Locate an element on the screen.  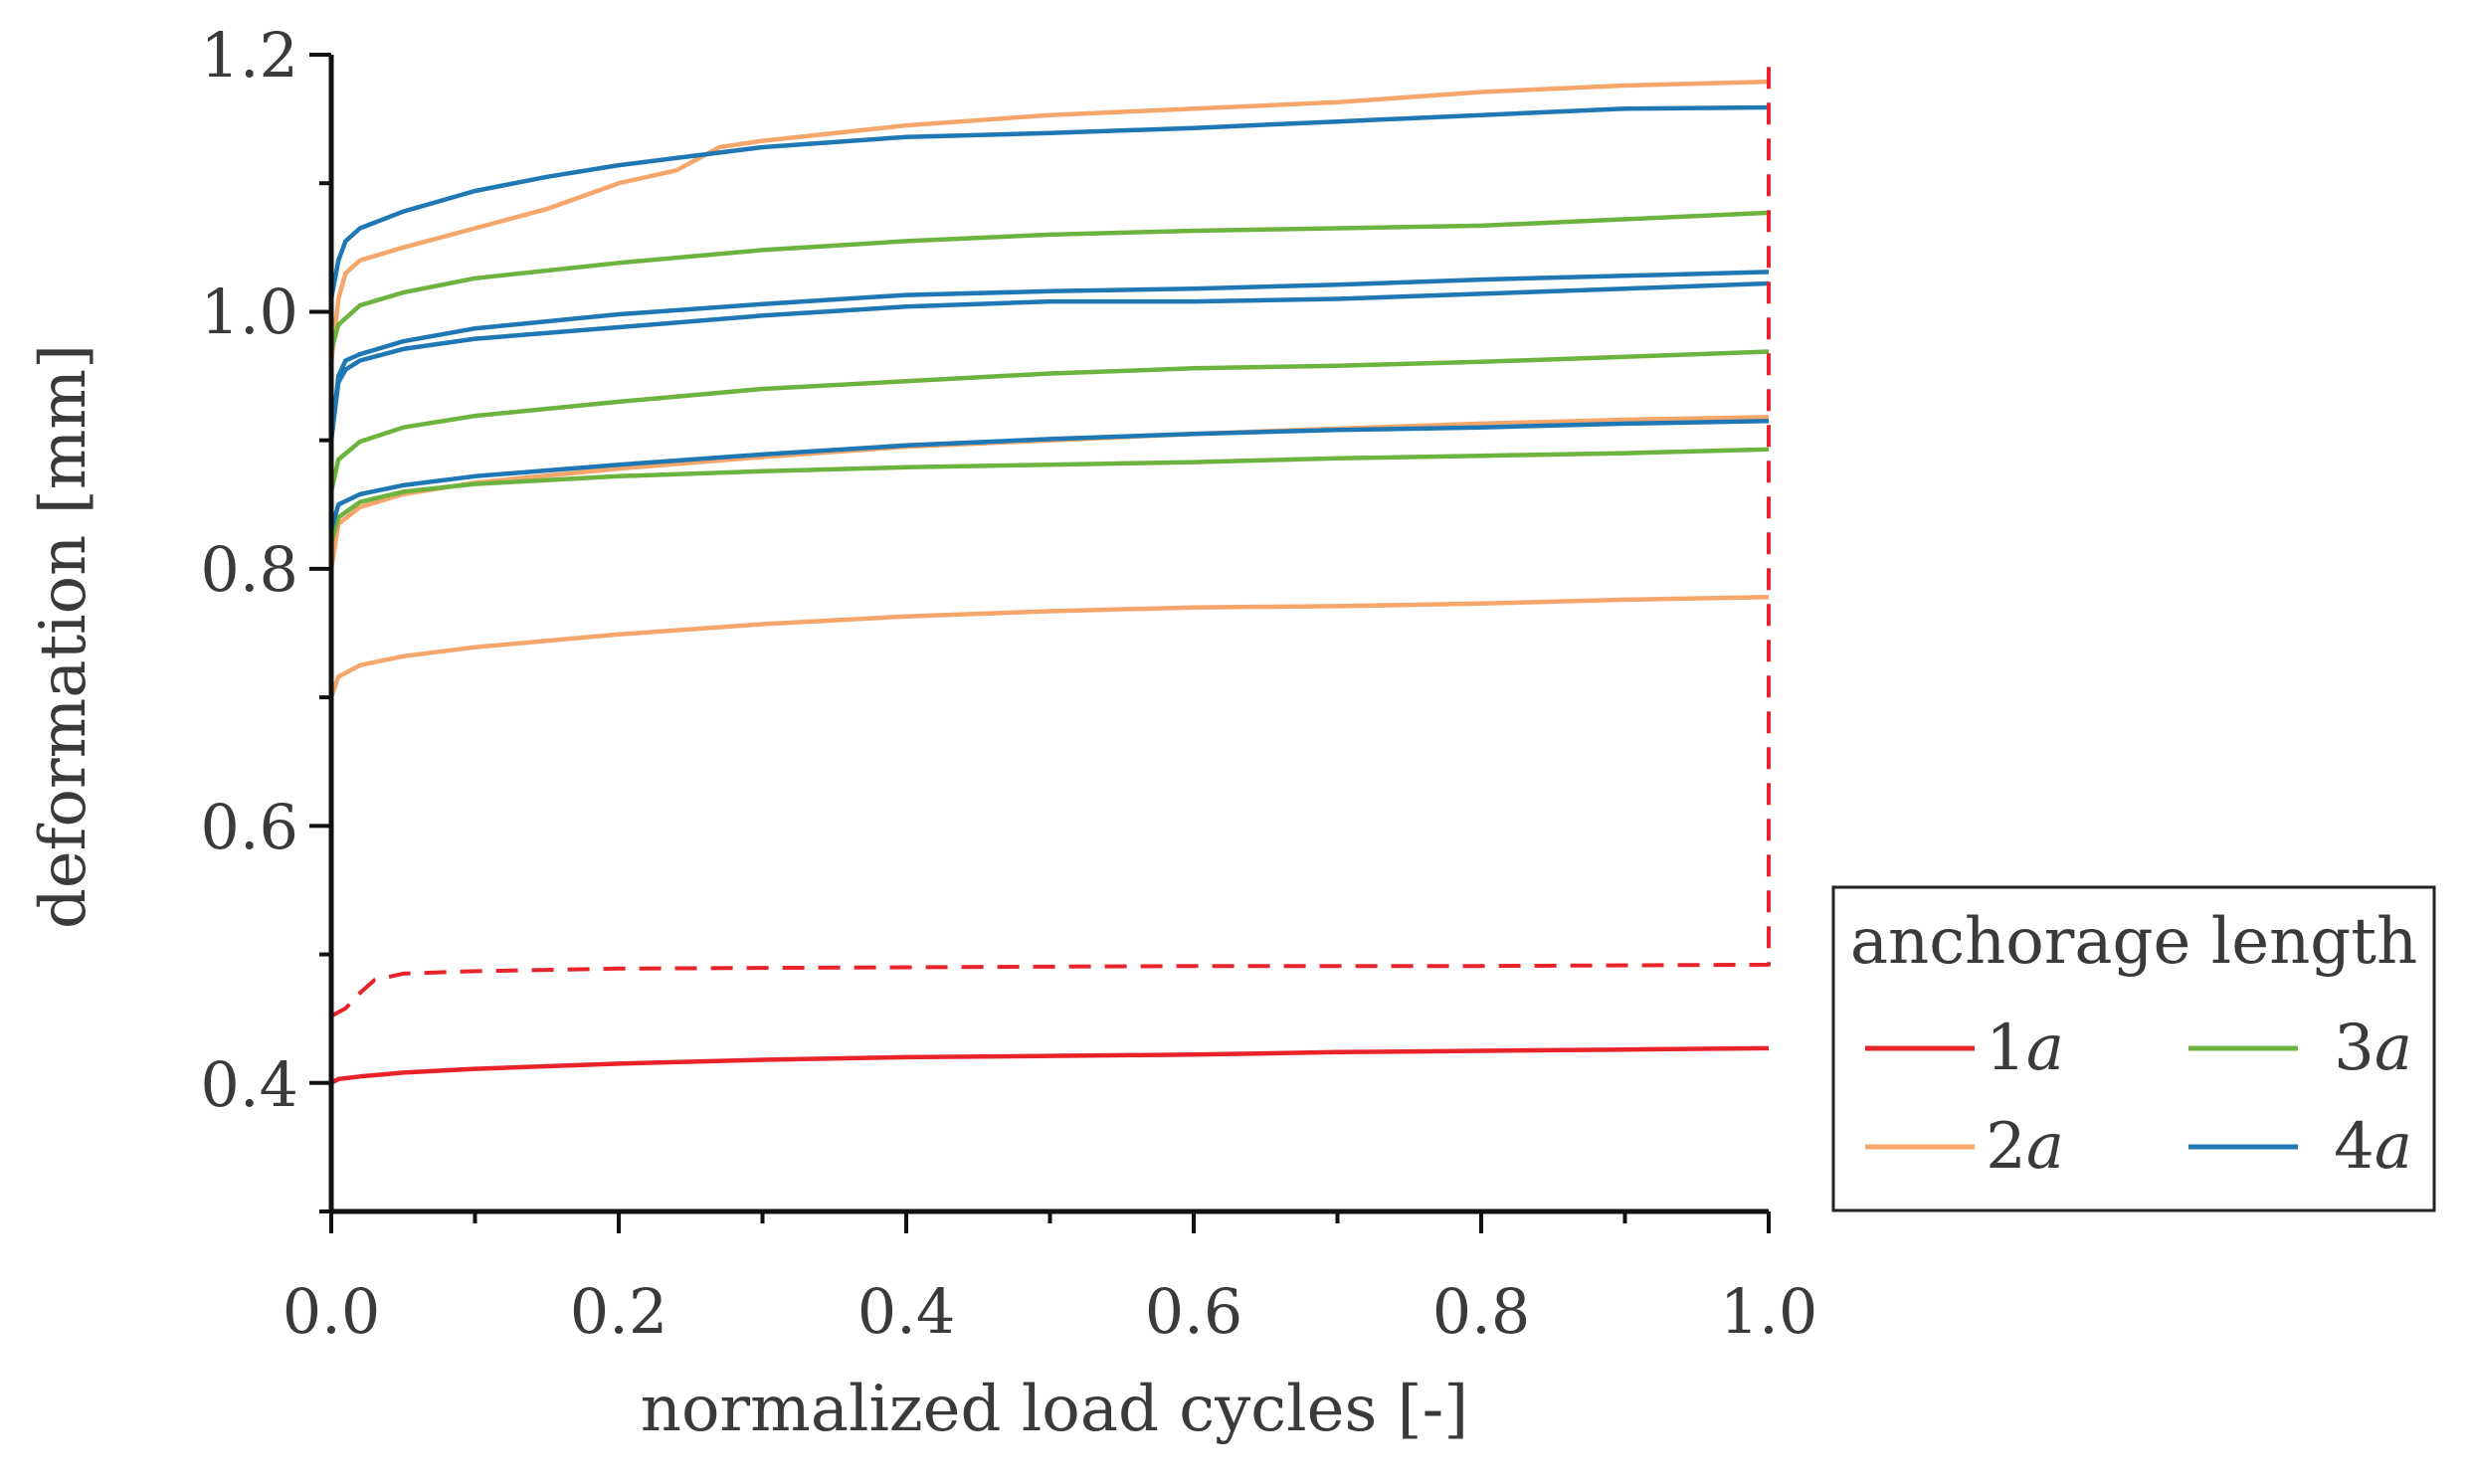
y-tick-label: 0.4 is located at coordinates (249, 1084).